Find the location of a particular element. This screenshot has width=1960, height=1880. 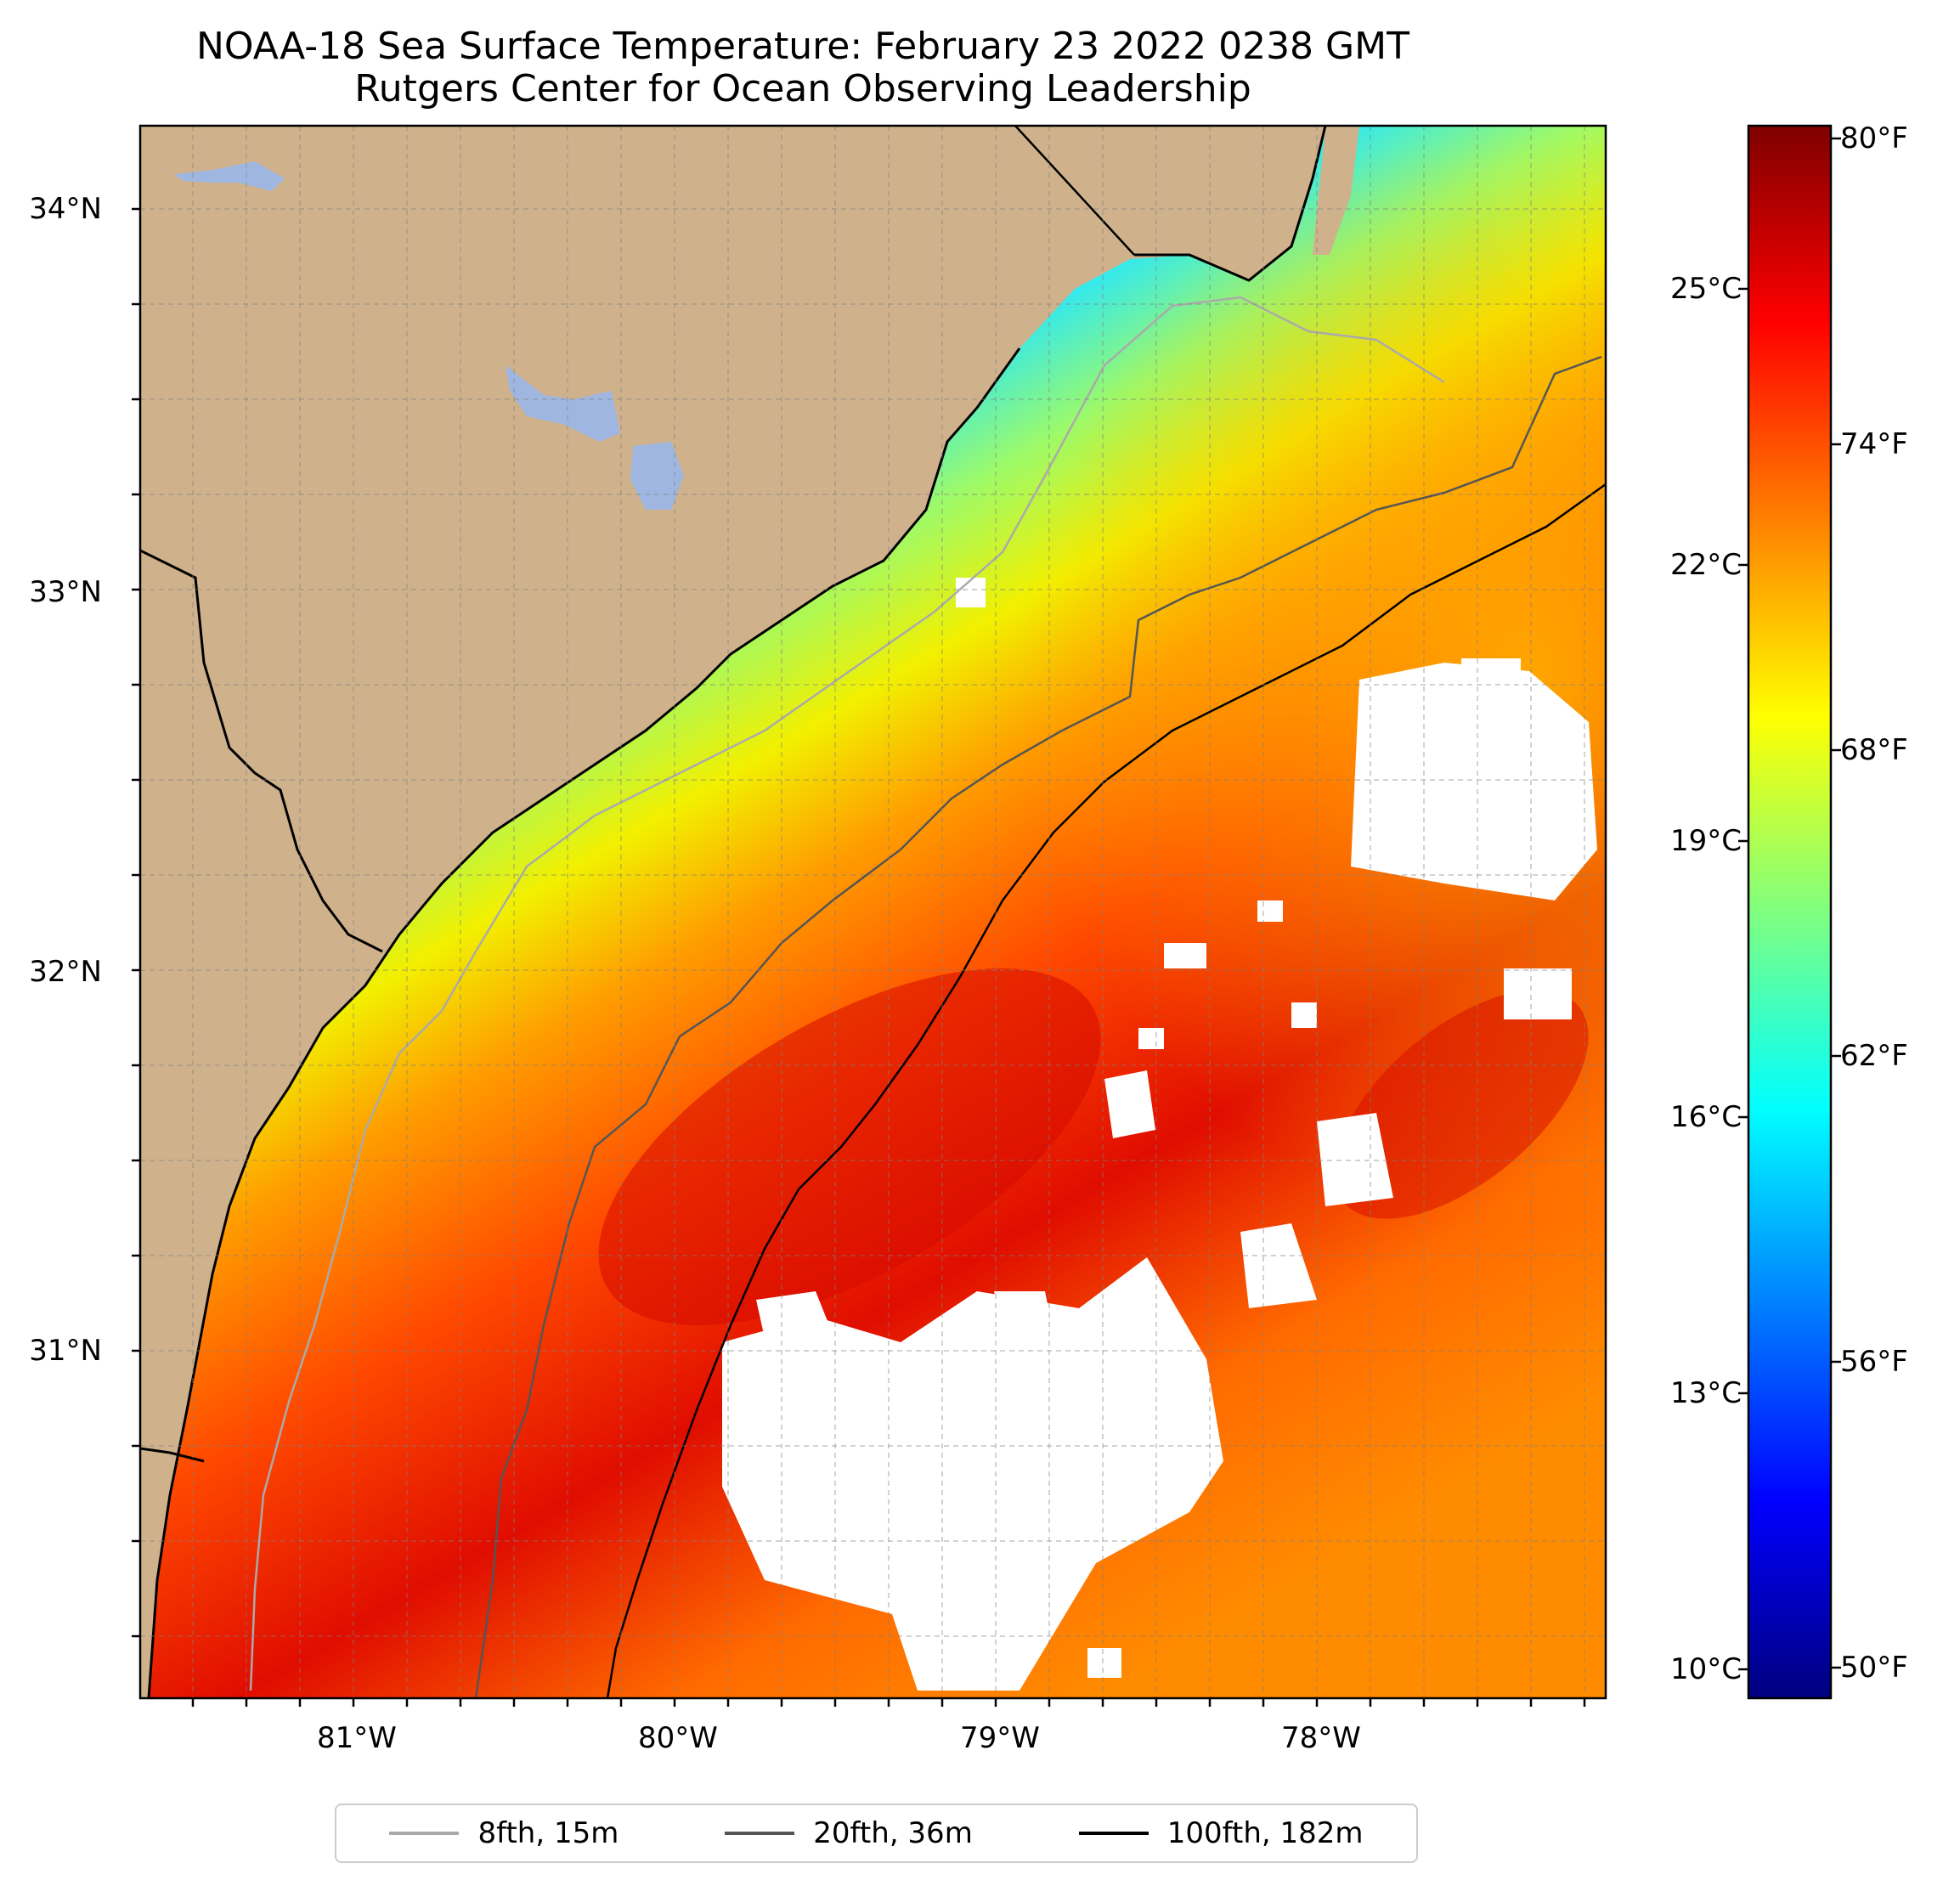

legend-item-8fth: 8fth, 15m is located at coordinates (504, 1833).